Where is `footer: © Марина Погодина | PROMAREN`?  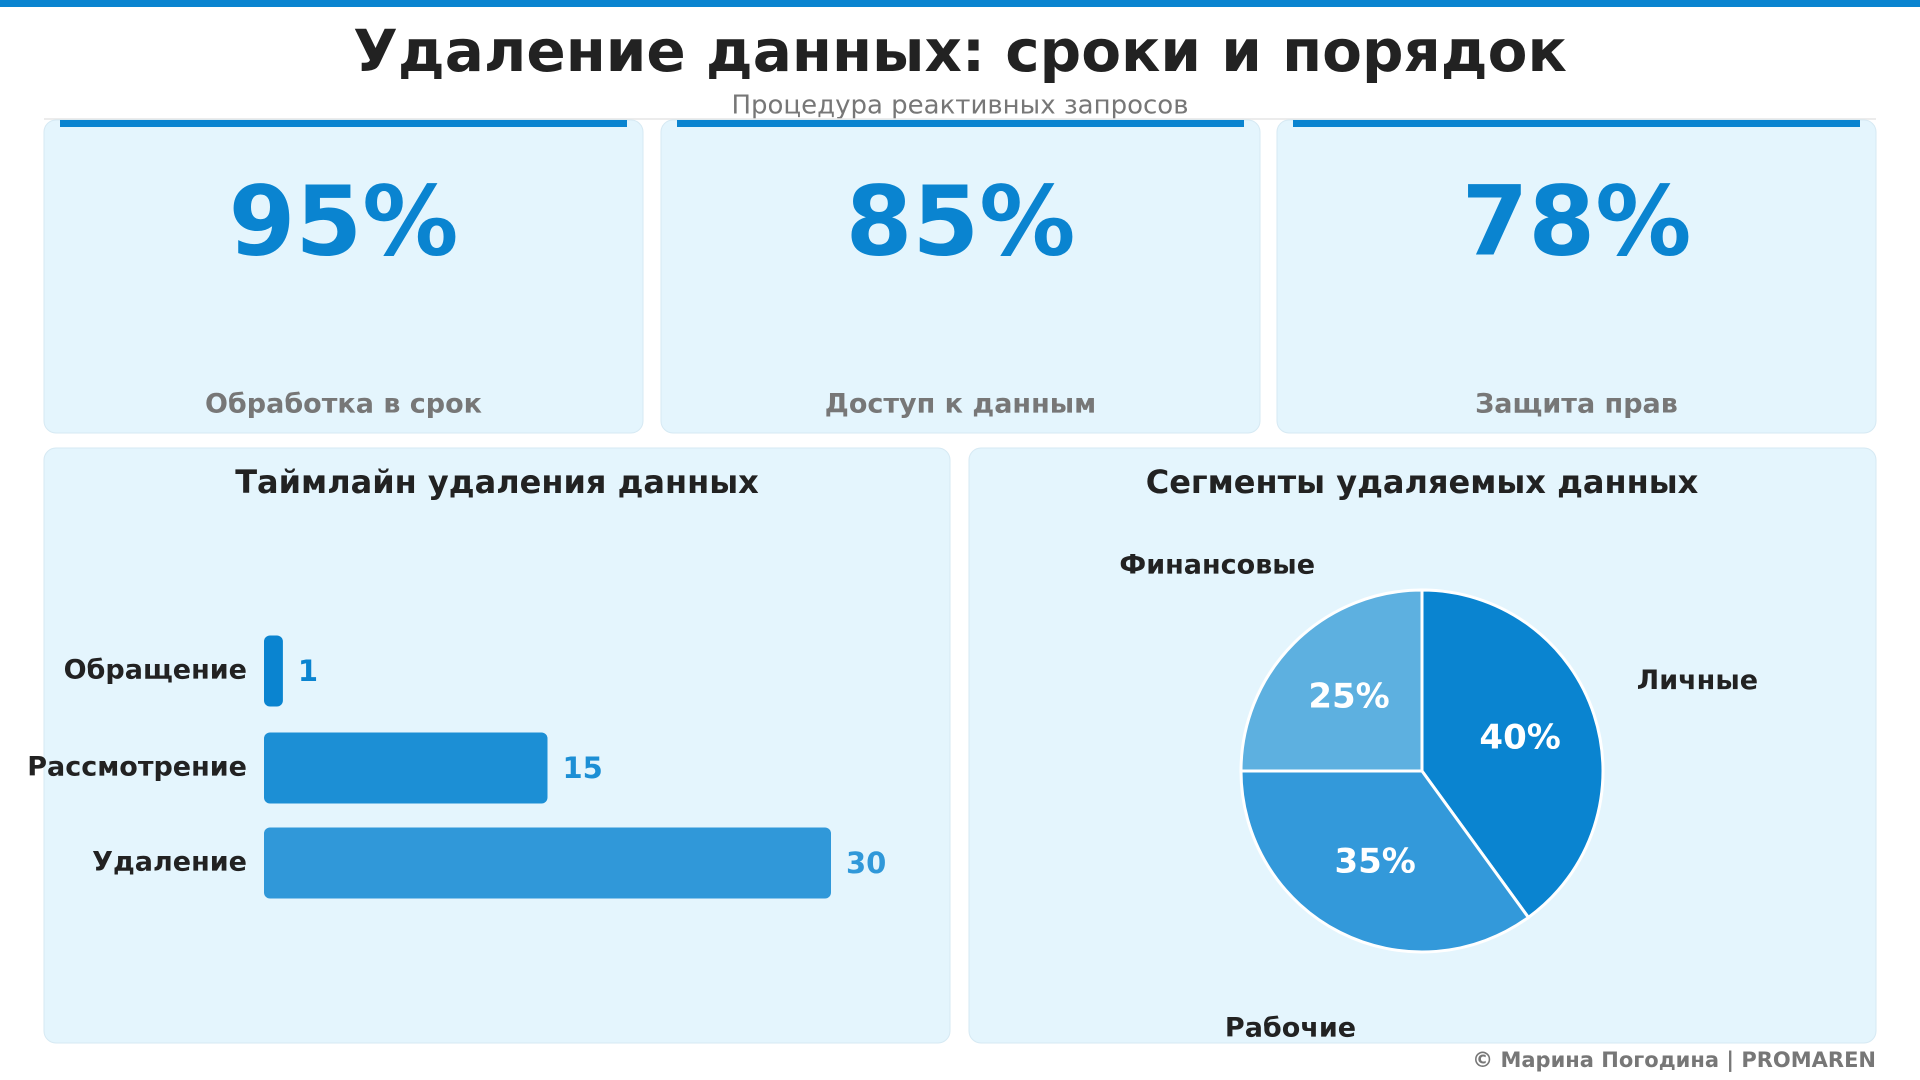
footer: © Марина Погодина | PROMAREN is located at coordinates (1674, 1060).